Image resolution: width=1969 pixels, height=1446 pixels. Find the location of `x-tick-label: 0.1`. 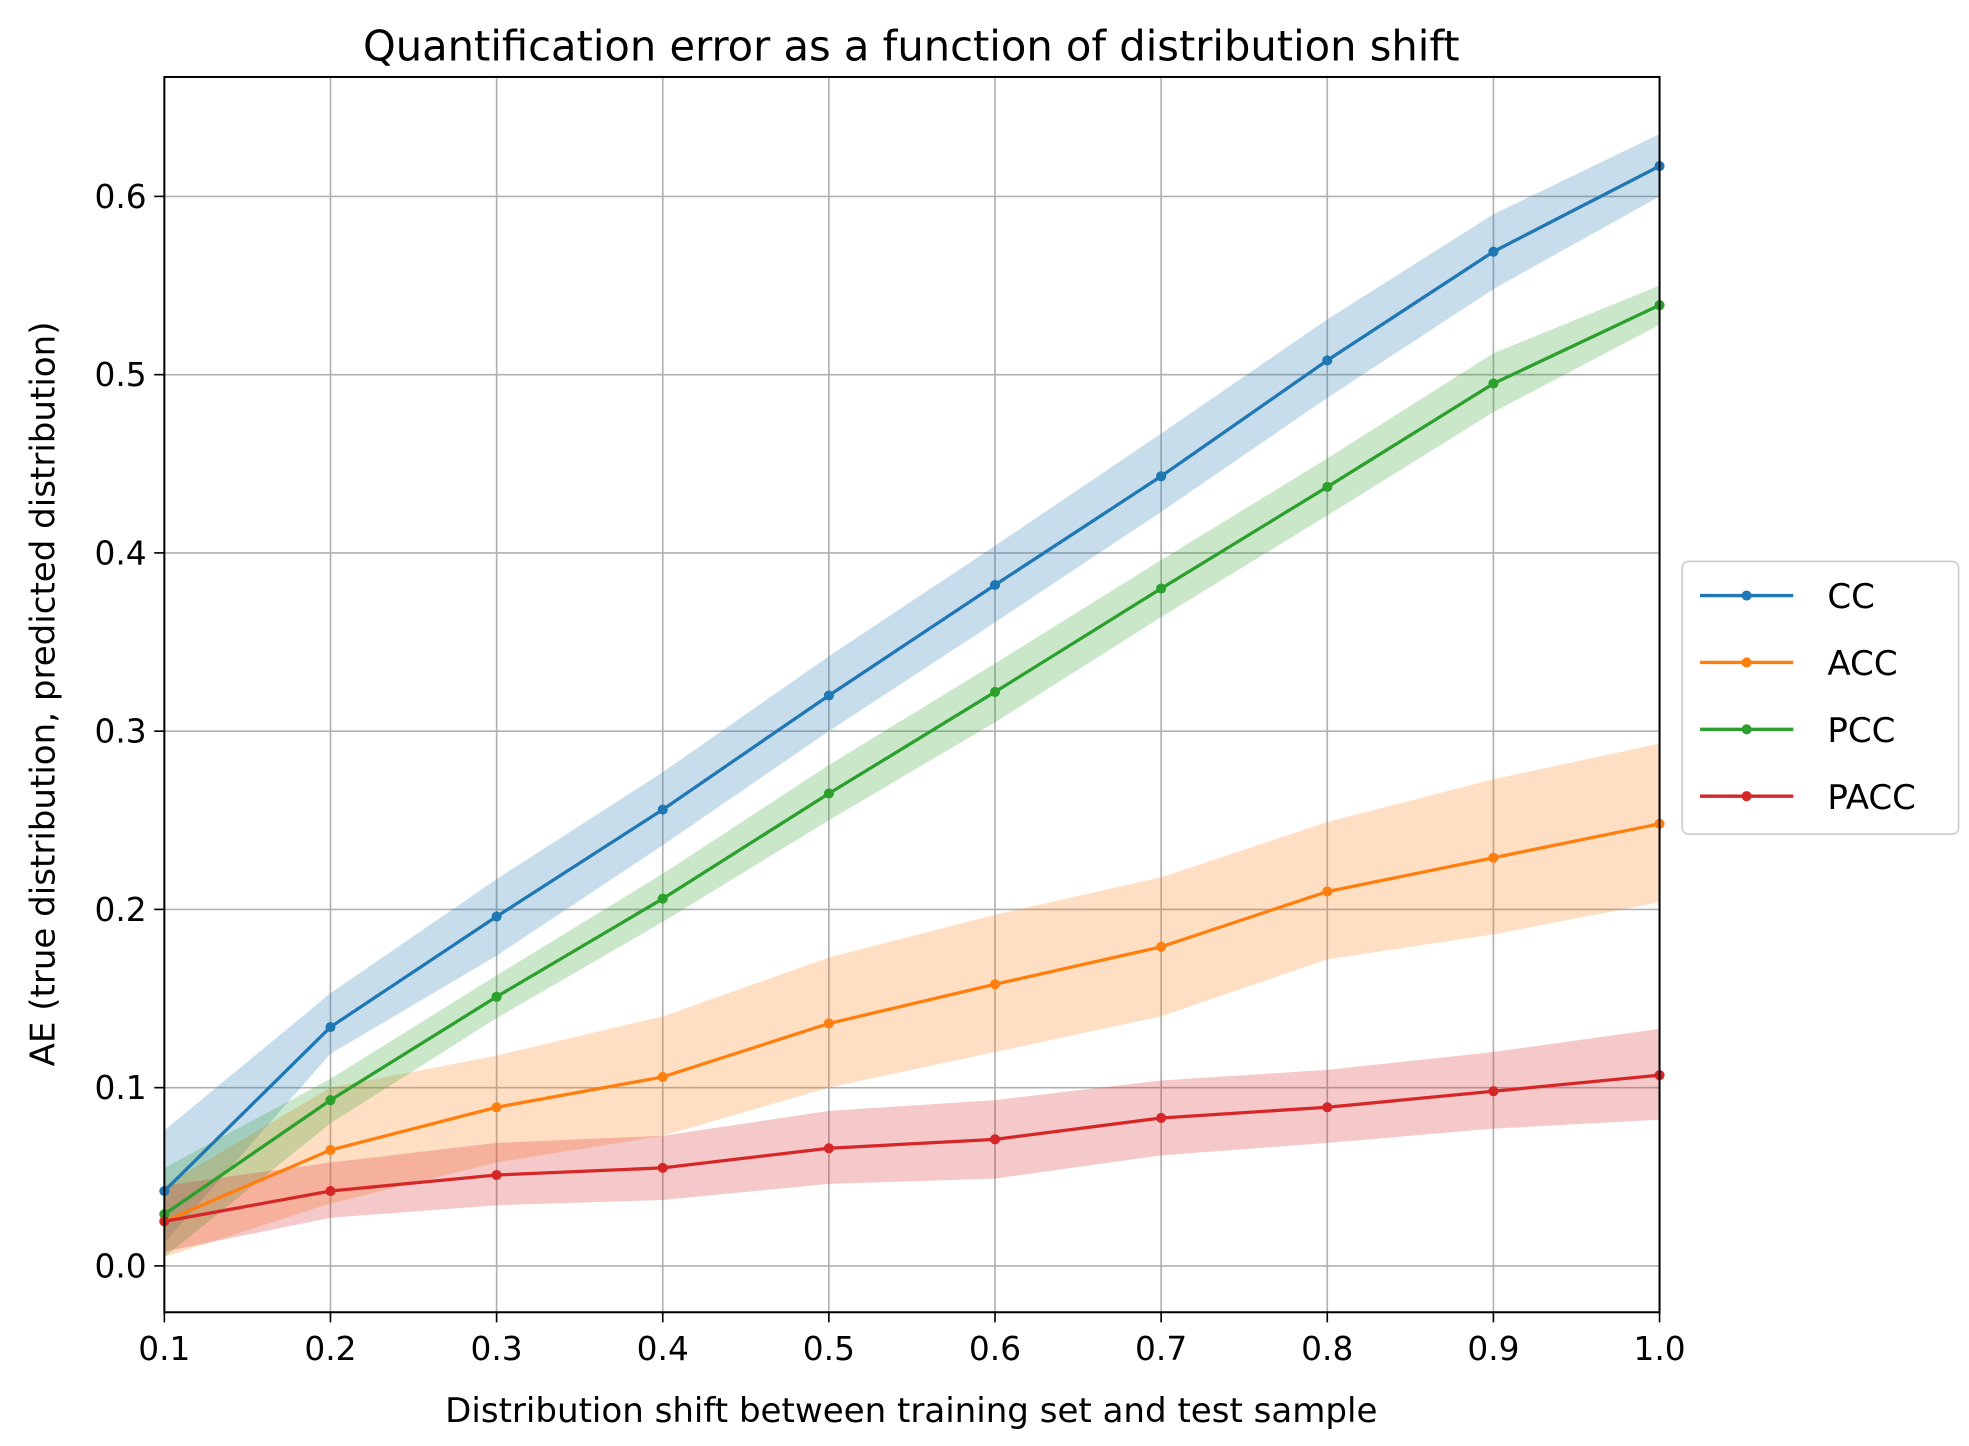

x-tick-label: 0.1 is located at coordinates (164, 1349).